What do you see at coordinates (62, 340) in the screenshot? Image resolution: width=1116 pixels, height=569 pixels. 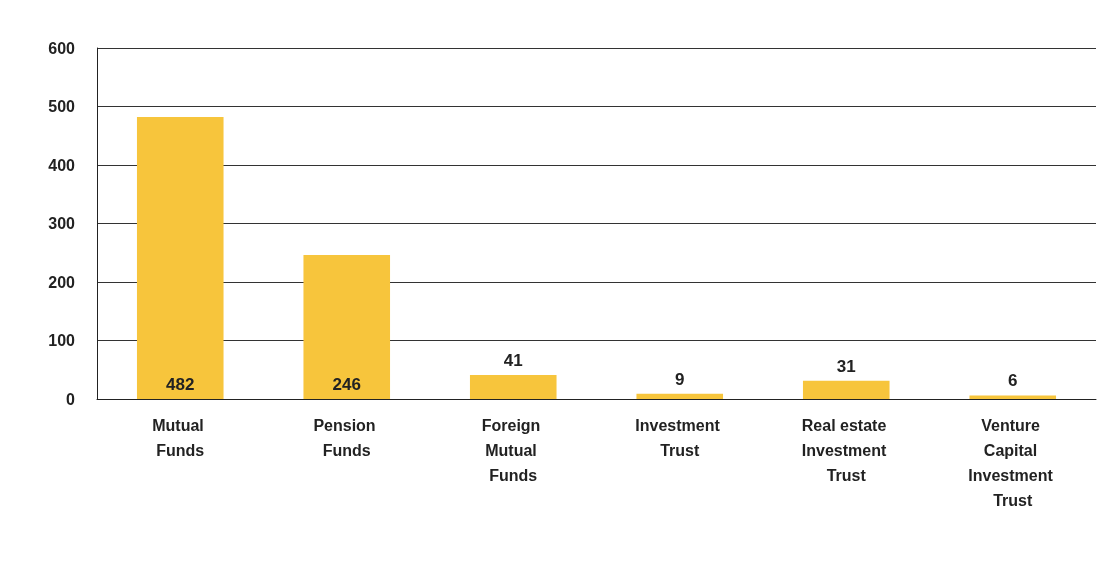 I see `y-tick-label: 100` at bounding box center [62, 340].